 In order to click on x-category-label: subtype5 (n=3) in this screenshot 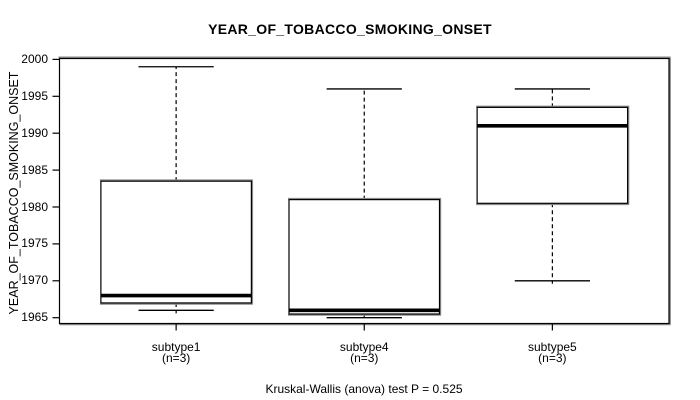, I will do `click(552, 352)`.